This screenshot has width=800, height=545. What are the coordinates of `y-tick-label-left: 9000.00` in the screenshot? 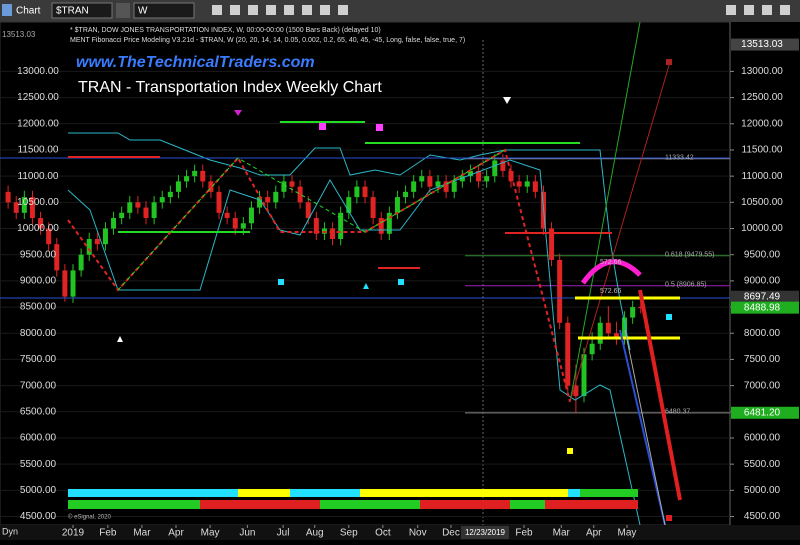 It's located at (38, 281).